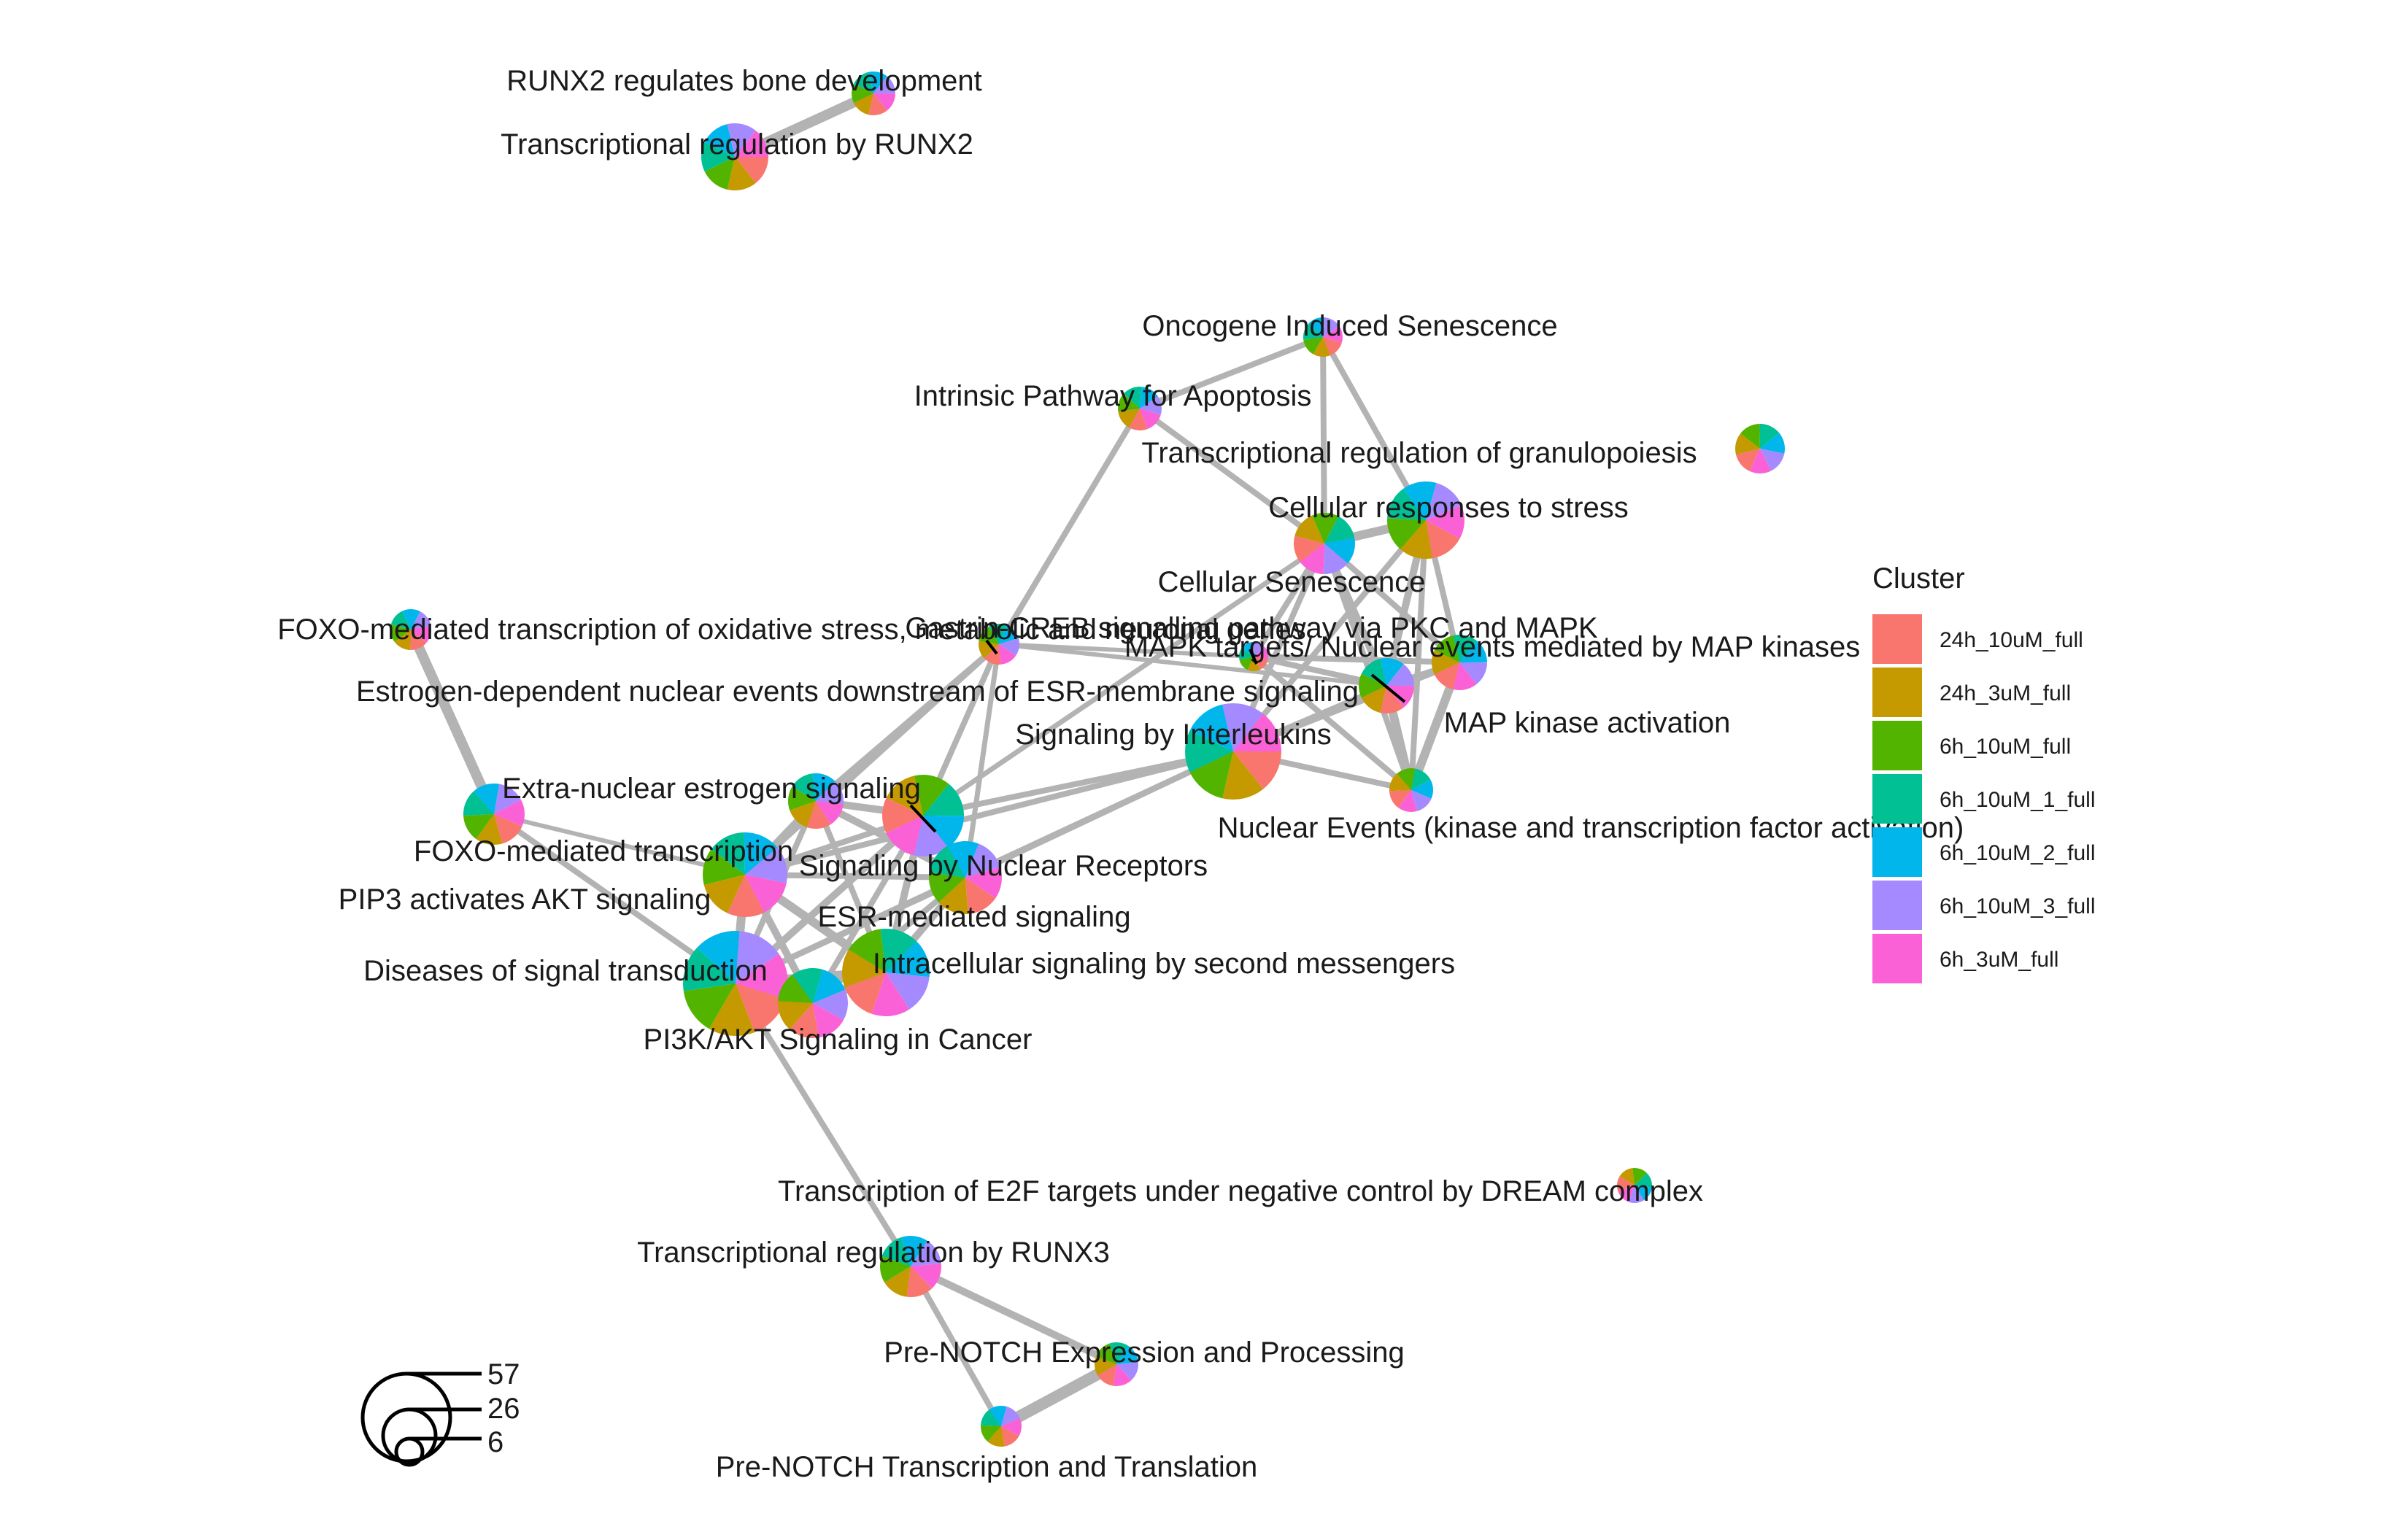  Describe the element at coordinates (1356, 659) in the screenshot. I see `edge-mapk_targets-estro_dep` at that location.